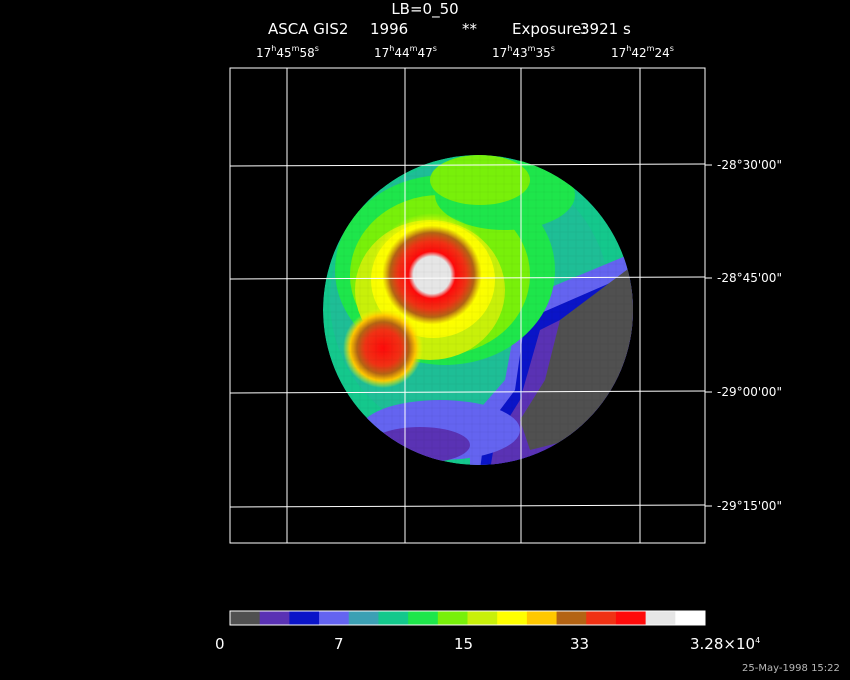 The height and width of the screenshot is (680, 850). Describe the element at coordinates (339, 644) in the screenshot. I see `colorbar-label: 7` at that location.